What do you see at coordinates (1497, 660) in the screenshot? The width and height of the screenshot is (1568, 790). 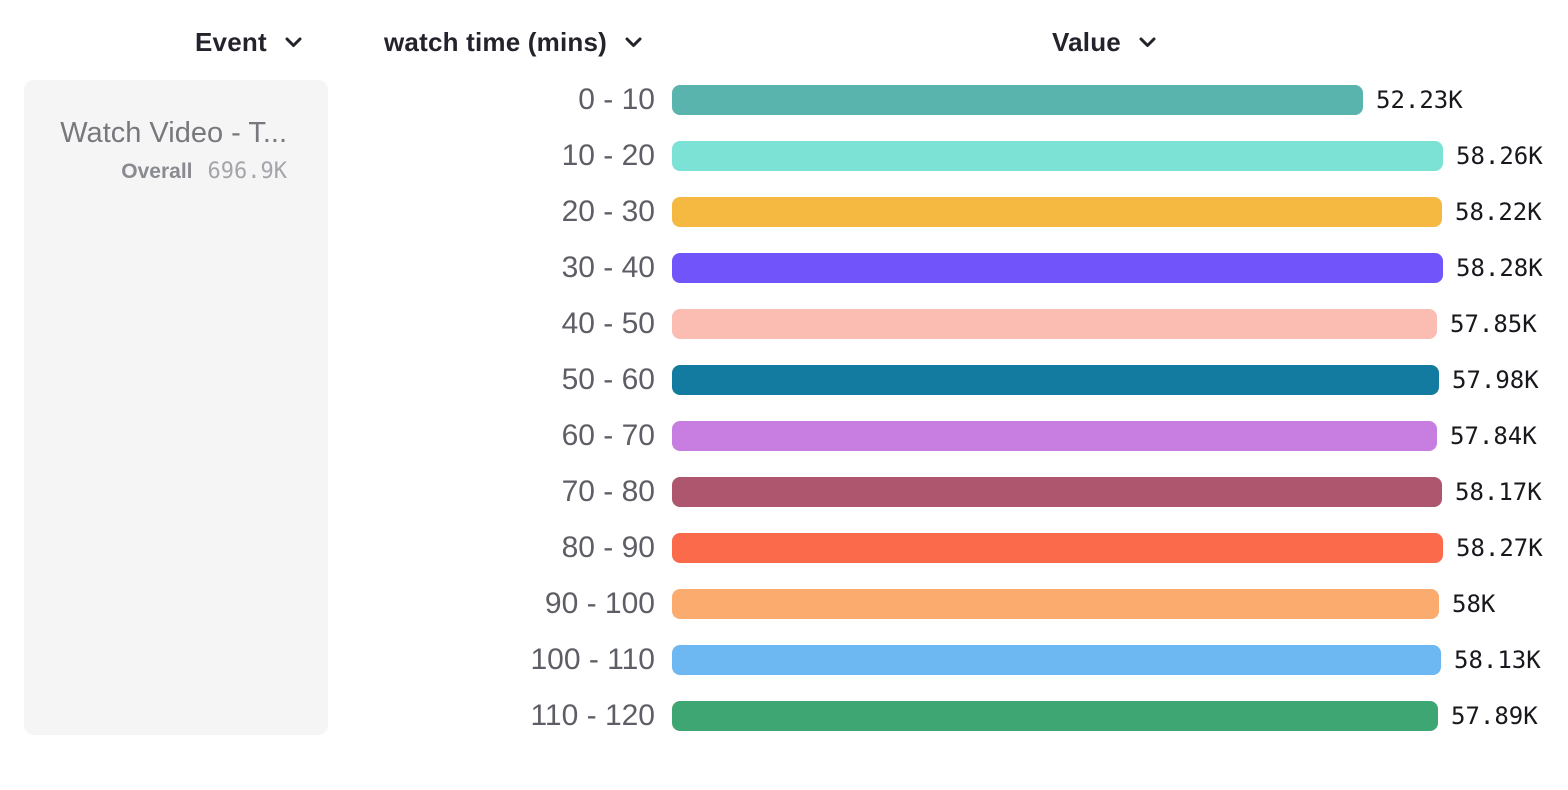 I see `value-label: 58.13K` at bounding box center [1497, 660].